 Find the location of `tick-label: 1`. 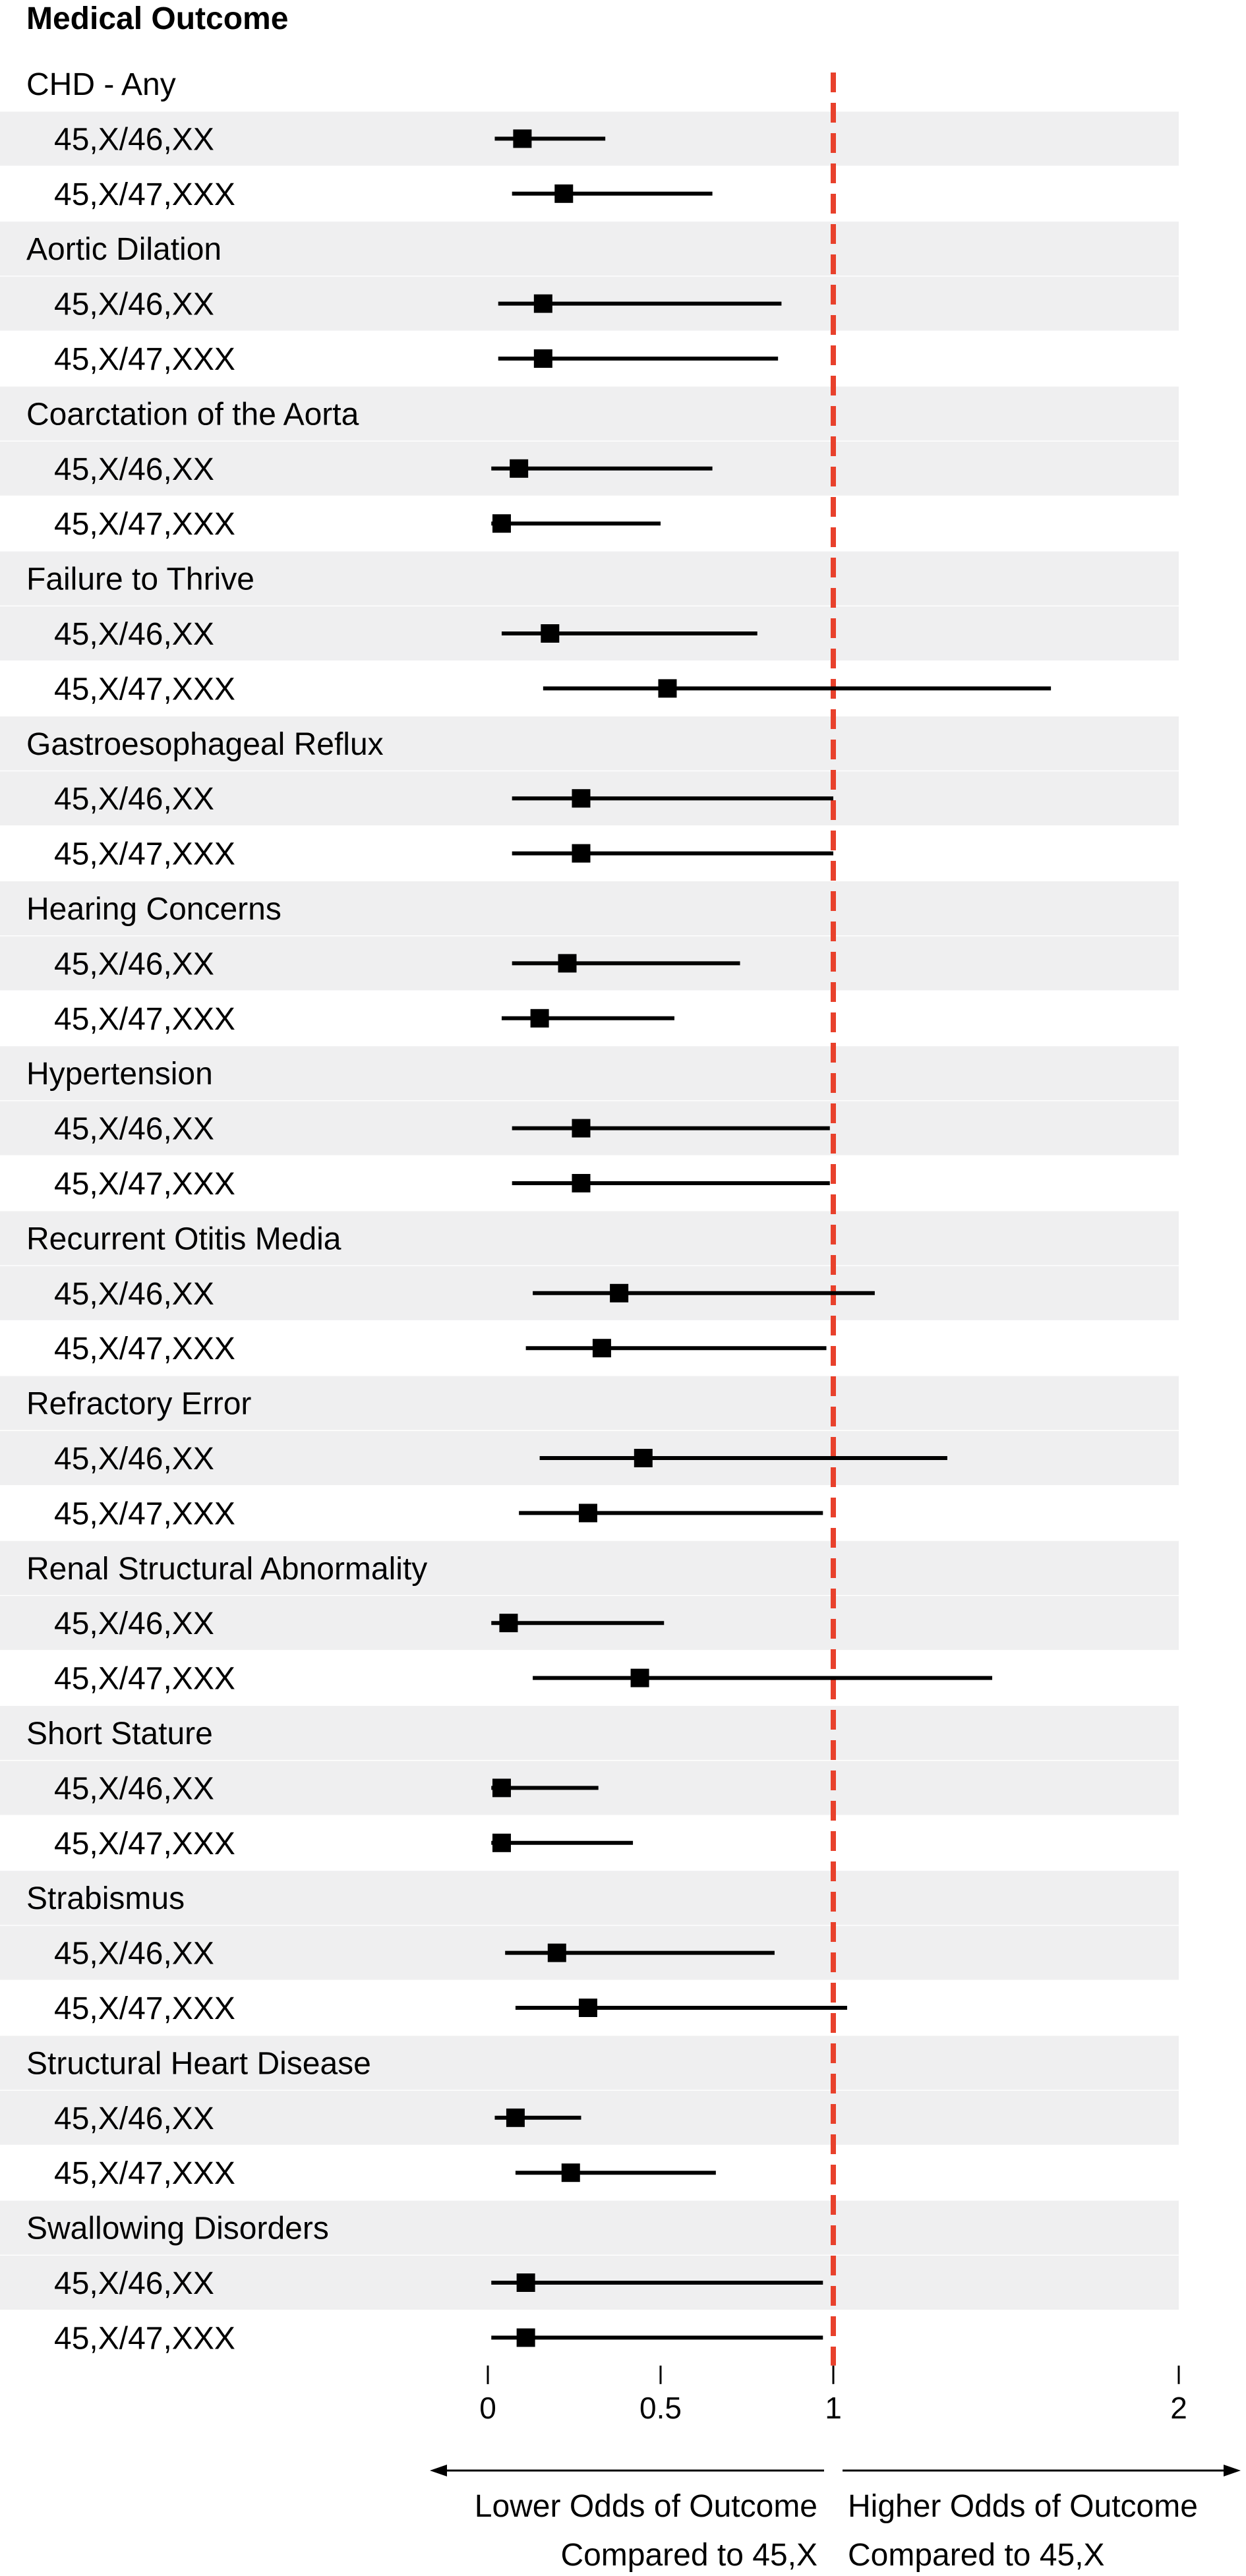

tick-label: 1 is located at coordinates (833, 2408).